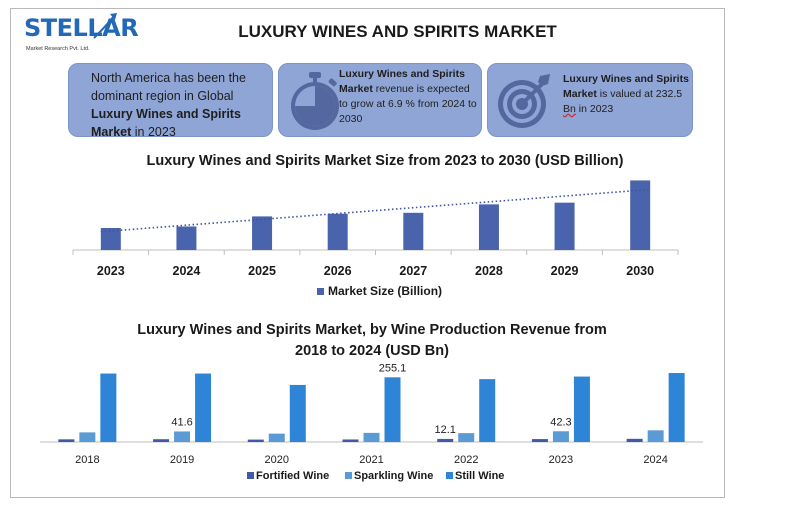 Image resolution: width=795 pixels, height=507 pixels. What do you see at coordinates (350, 440) in the screenshot?
I see `chart2-bar-2021-fortified-wine` at bounding box center [350, 440].